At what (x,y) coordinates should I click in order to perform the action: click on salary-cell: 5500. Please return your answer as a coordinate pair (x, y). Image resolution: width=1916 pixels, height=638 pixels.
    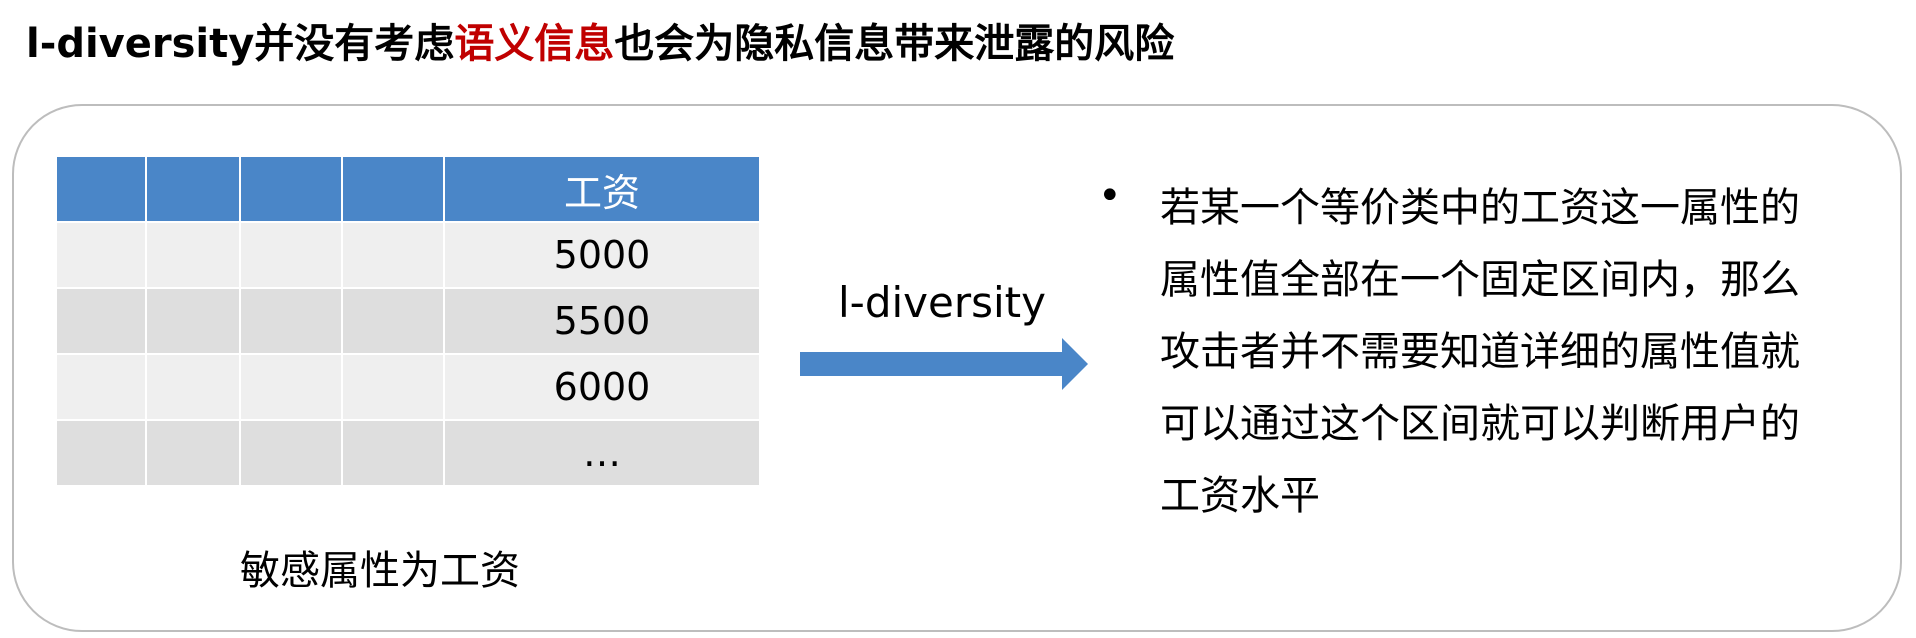
    Looking at the image, I should click on (602, 321).